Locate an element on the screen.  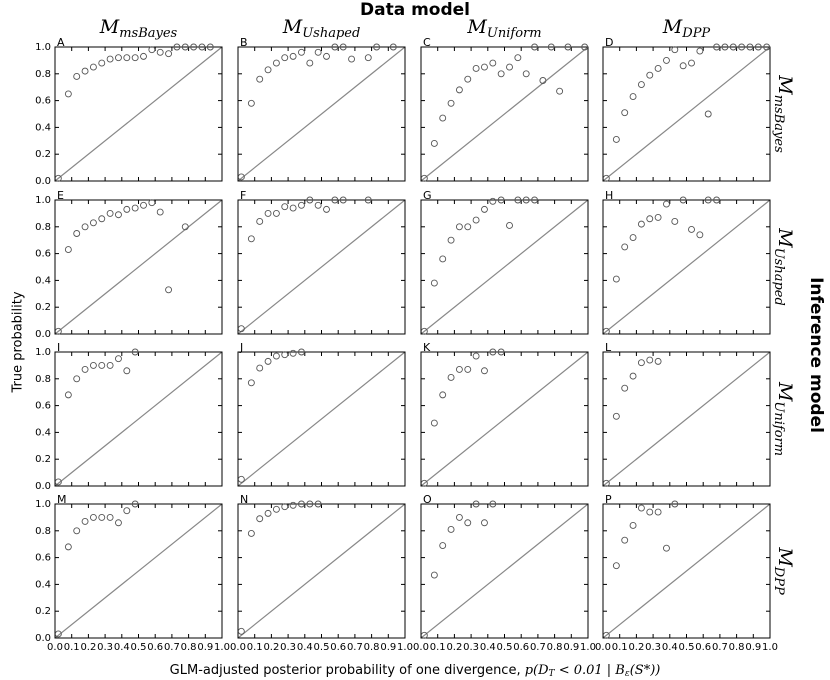
panel-label: A is located at coordinates (61, 42).